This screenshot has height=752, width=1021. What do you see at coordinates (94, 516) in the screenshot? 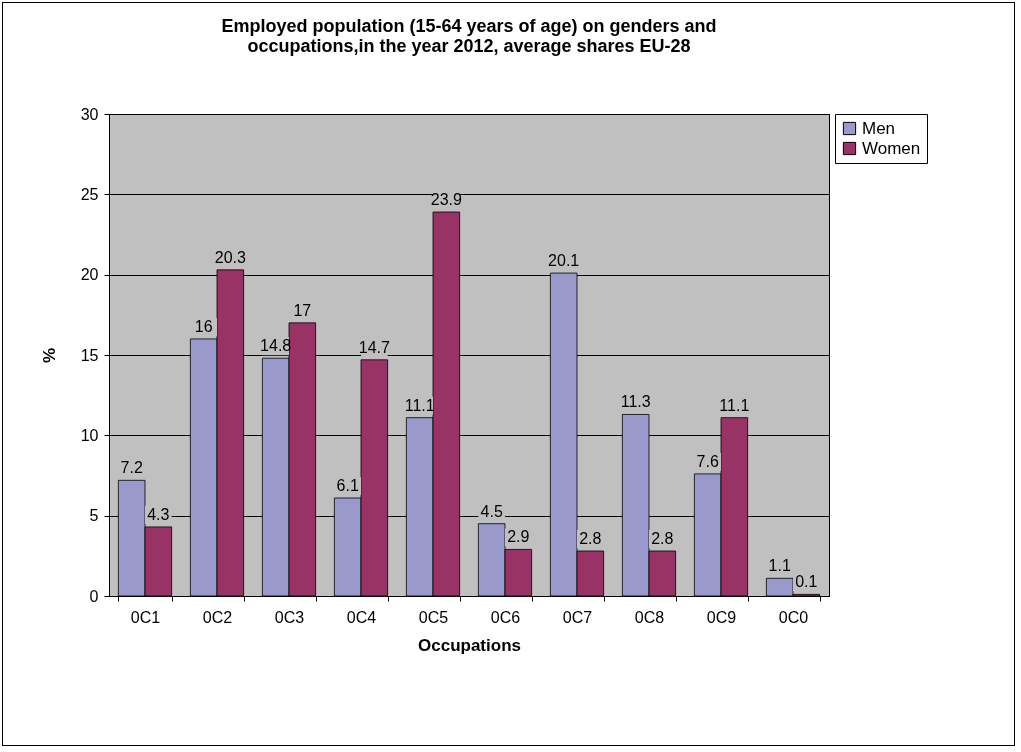
I see `y-tick-label: 5` at bounding box center [94, 516].